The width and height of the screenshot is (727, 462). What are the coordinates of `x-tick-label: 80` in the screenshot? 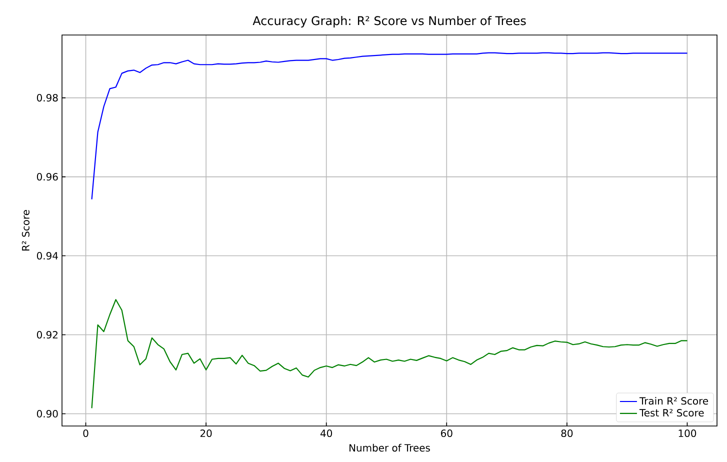 It's located at (567, 434).